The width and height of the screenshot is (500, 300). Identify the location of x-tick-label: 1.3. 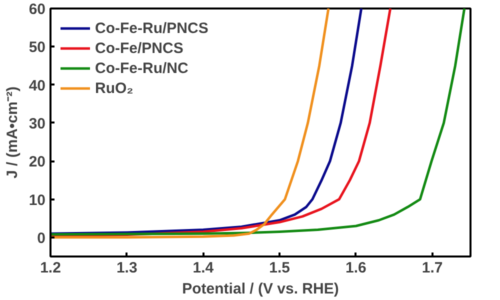
(127, 268).